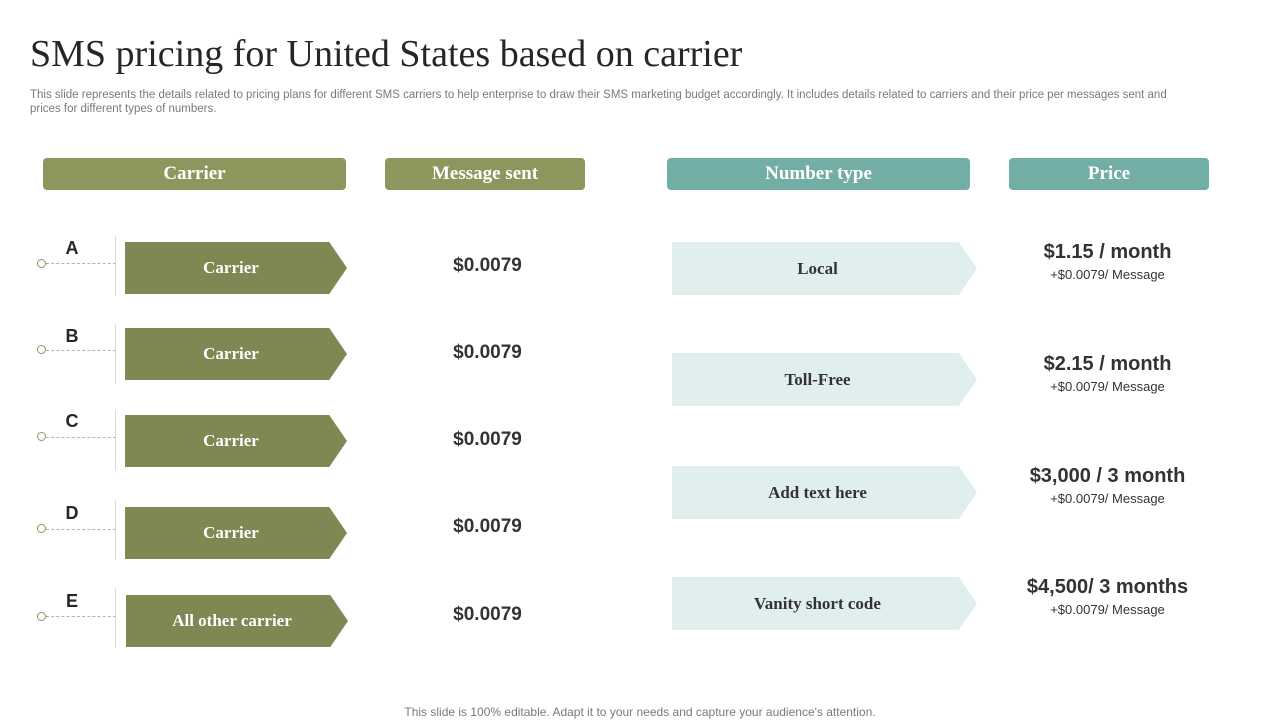  I want to click on price-block: $2.15 / month +$0.0079/ Message, so click(1107, 373).